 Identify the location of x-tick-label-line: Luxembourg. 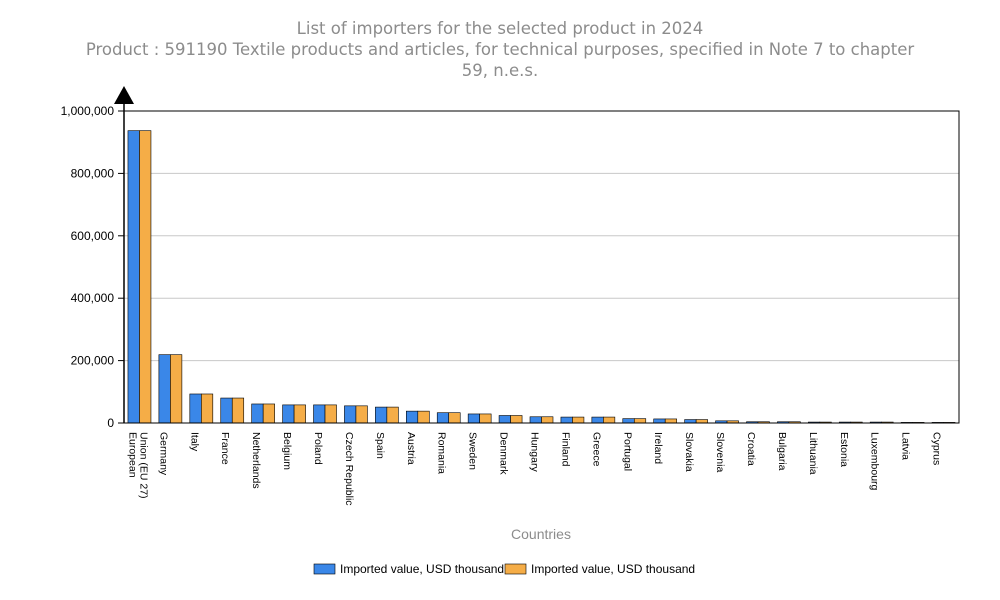
(875, 461).